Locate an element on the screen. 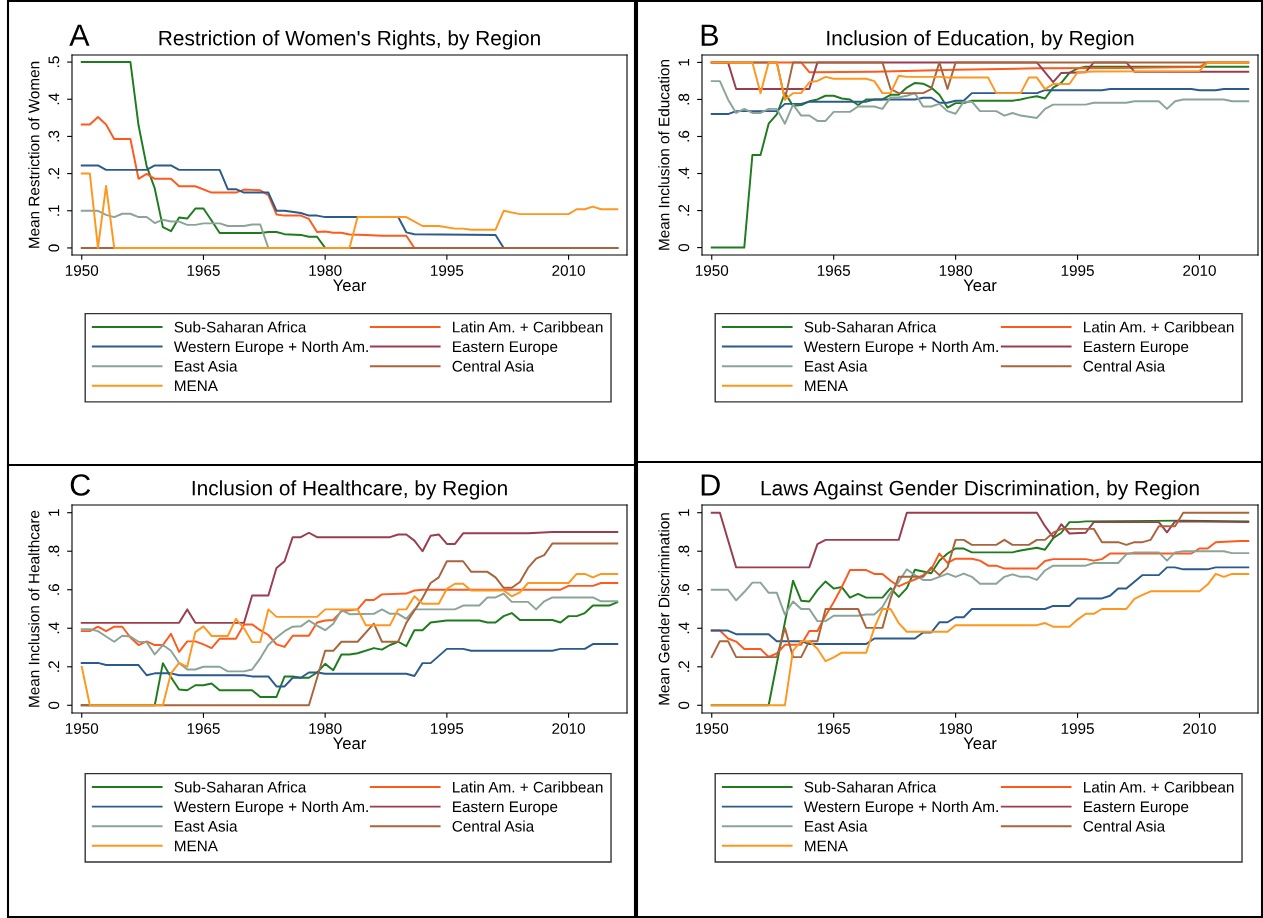  chart-title: Inclusion of Education, by Region is located at coordinates (980, 40).